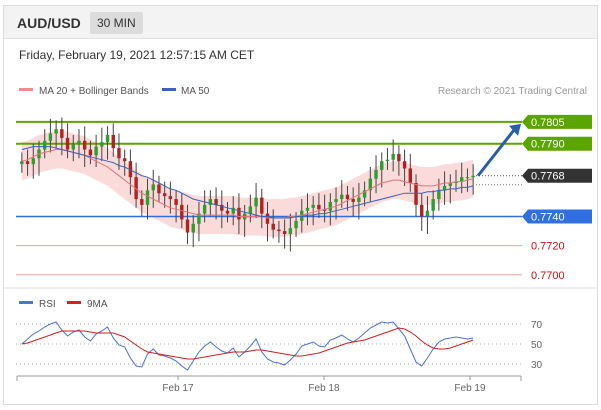 The width and height of the screenshot is (601, 410). What do you see at coordinates (269, 384) in the screenshot?
I see `x-axis: Feb 17 Feb 18 Feb 19` at bounding box center [269, 384].